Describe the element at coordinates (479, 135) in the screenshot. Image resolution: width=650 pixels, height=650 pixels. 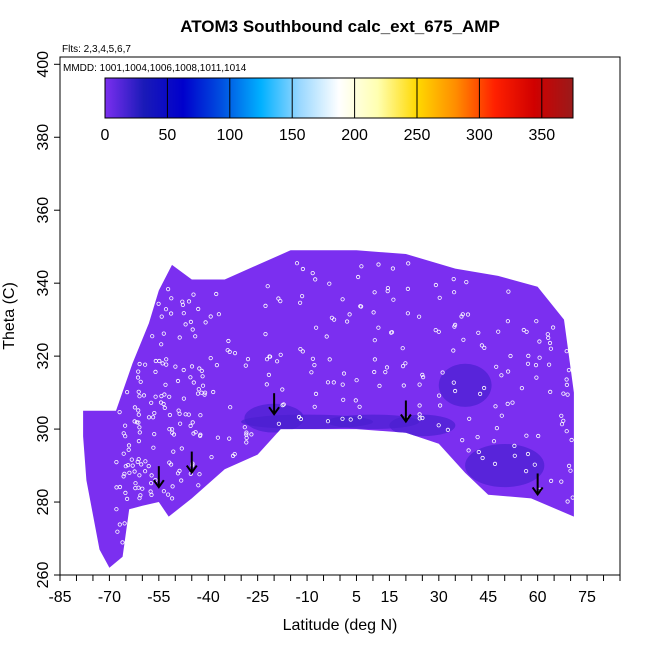
I see `colorbar-tick-label: 300` at that location.